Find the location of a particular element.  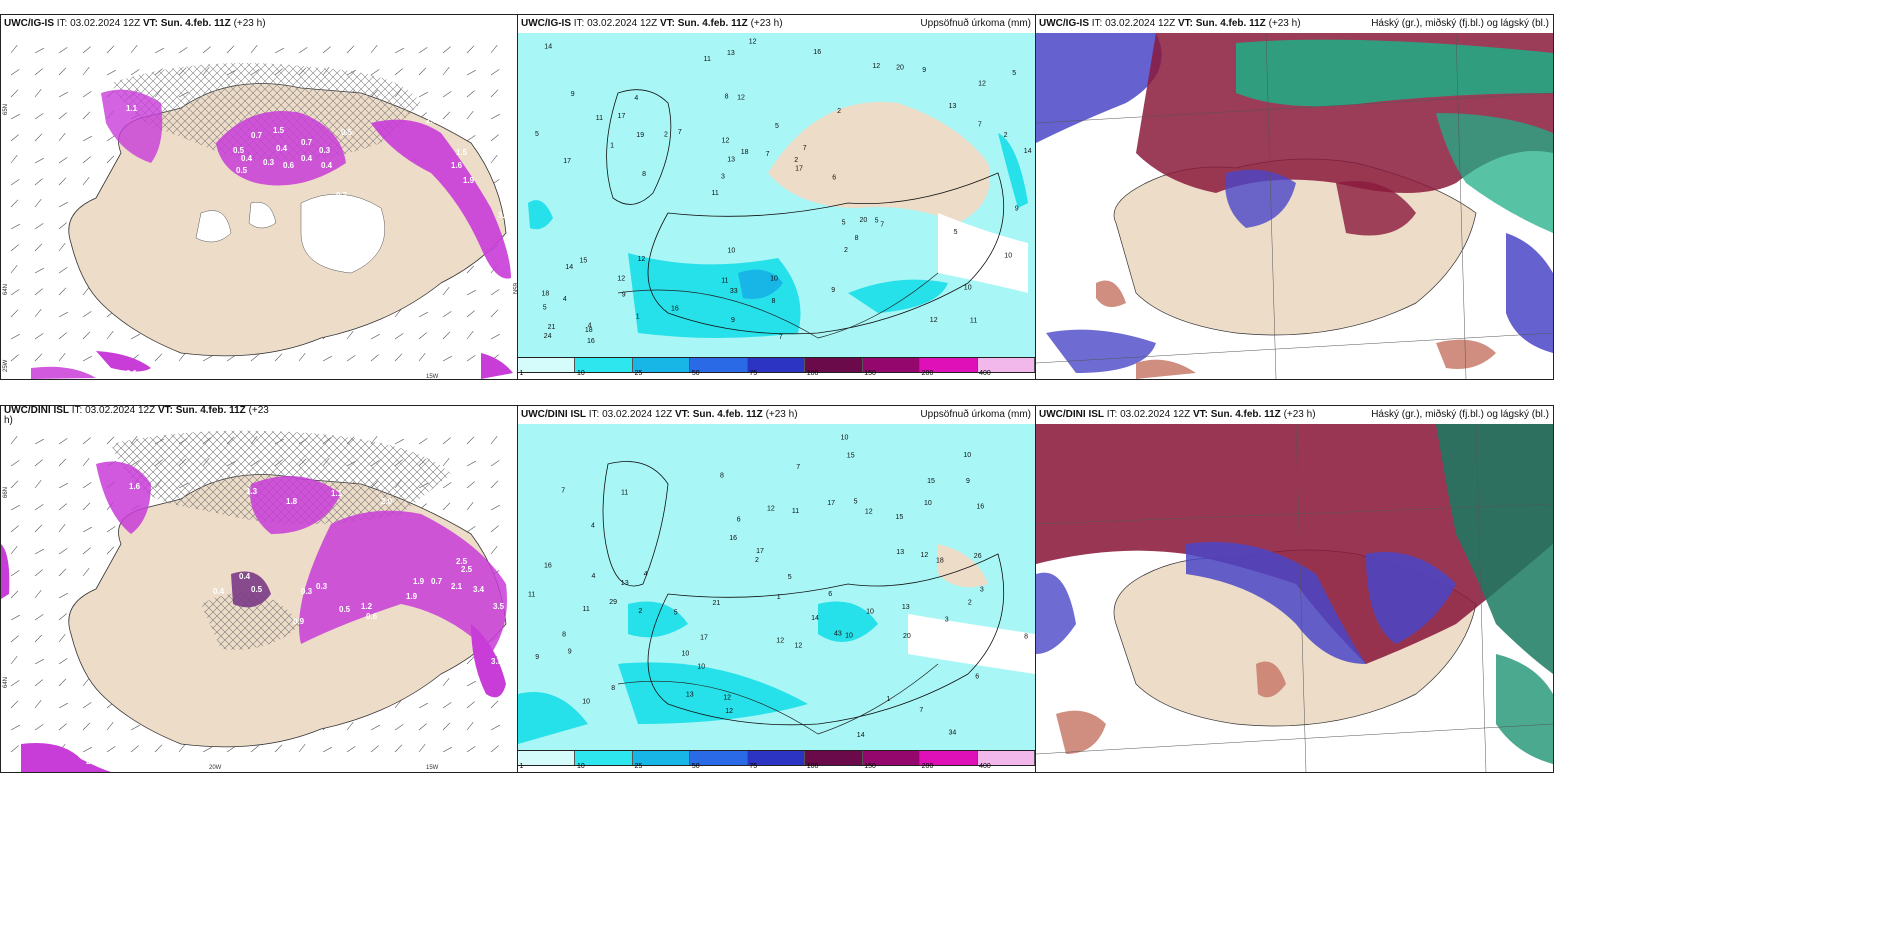

lat-label: 65N is located at coordinates (6, 109).